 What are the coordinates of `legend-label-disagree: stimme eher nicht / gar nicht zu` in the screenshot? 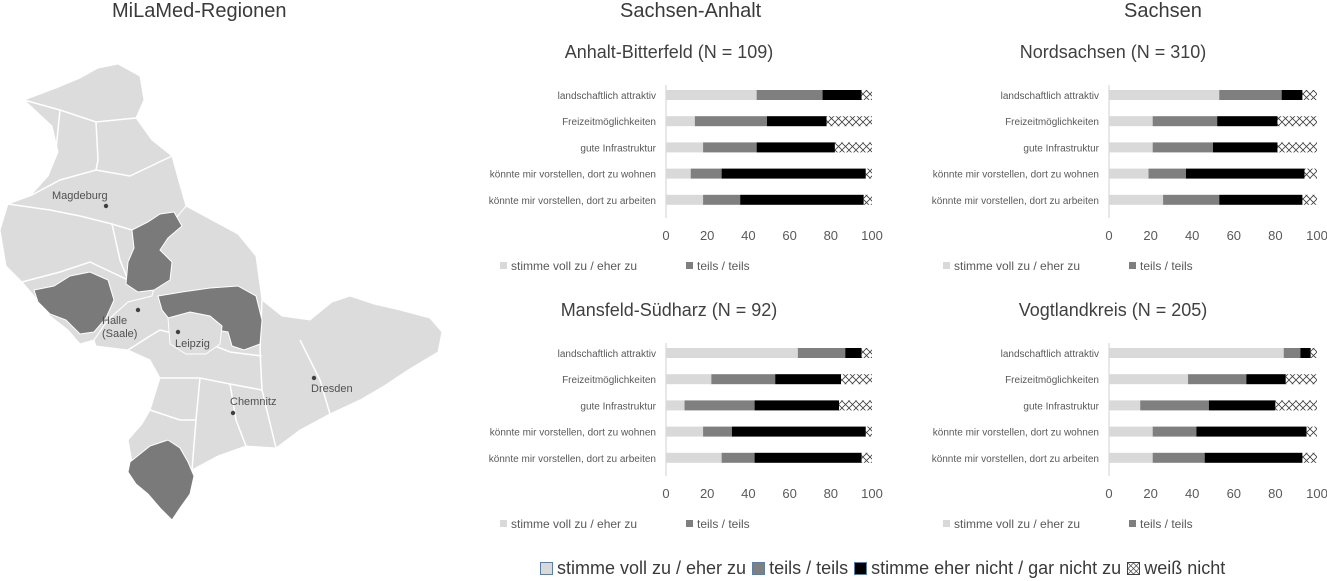 It's located at (996, 568).